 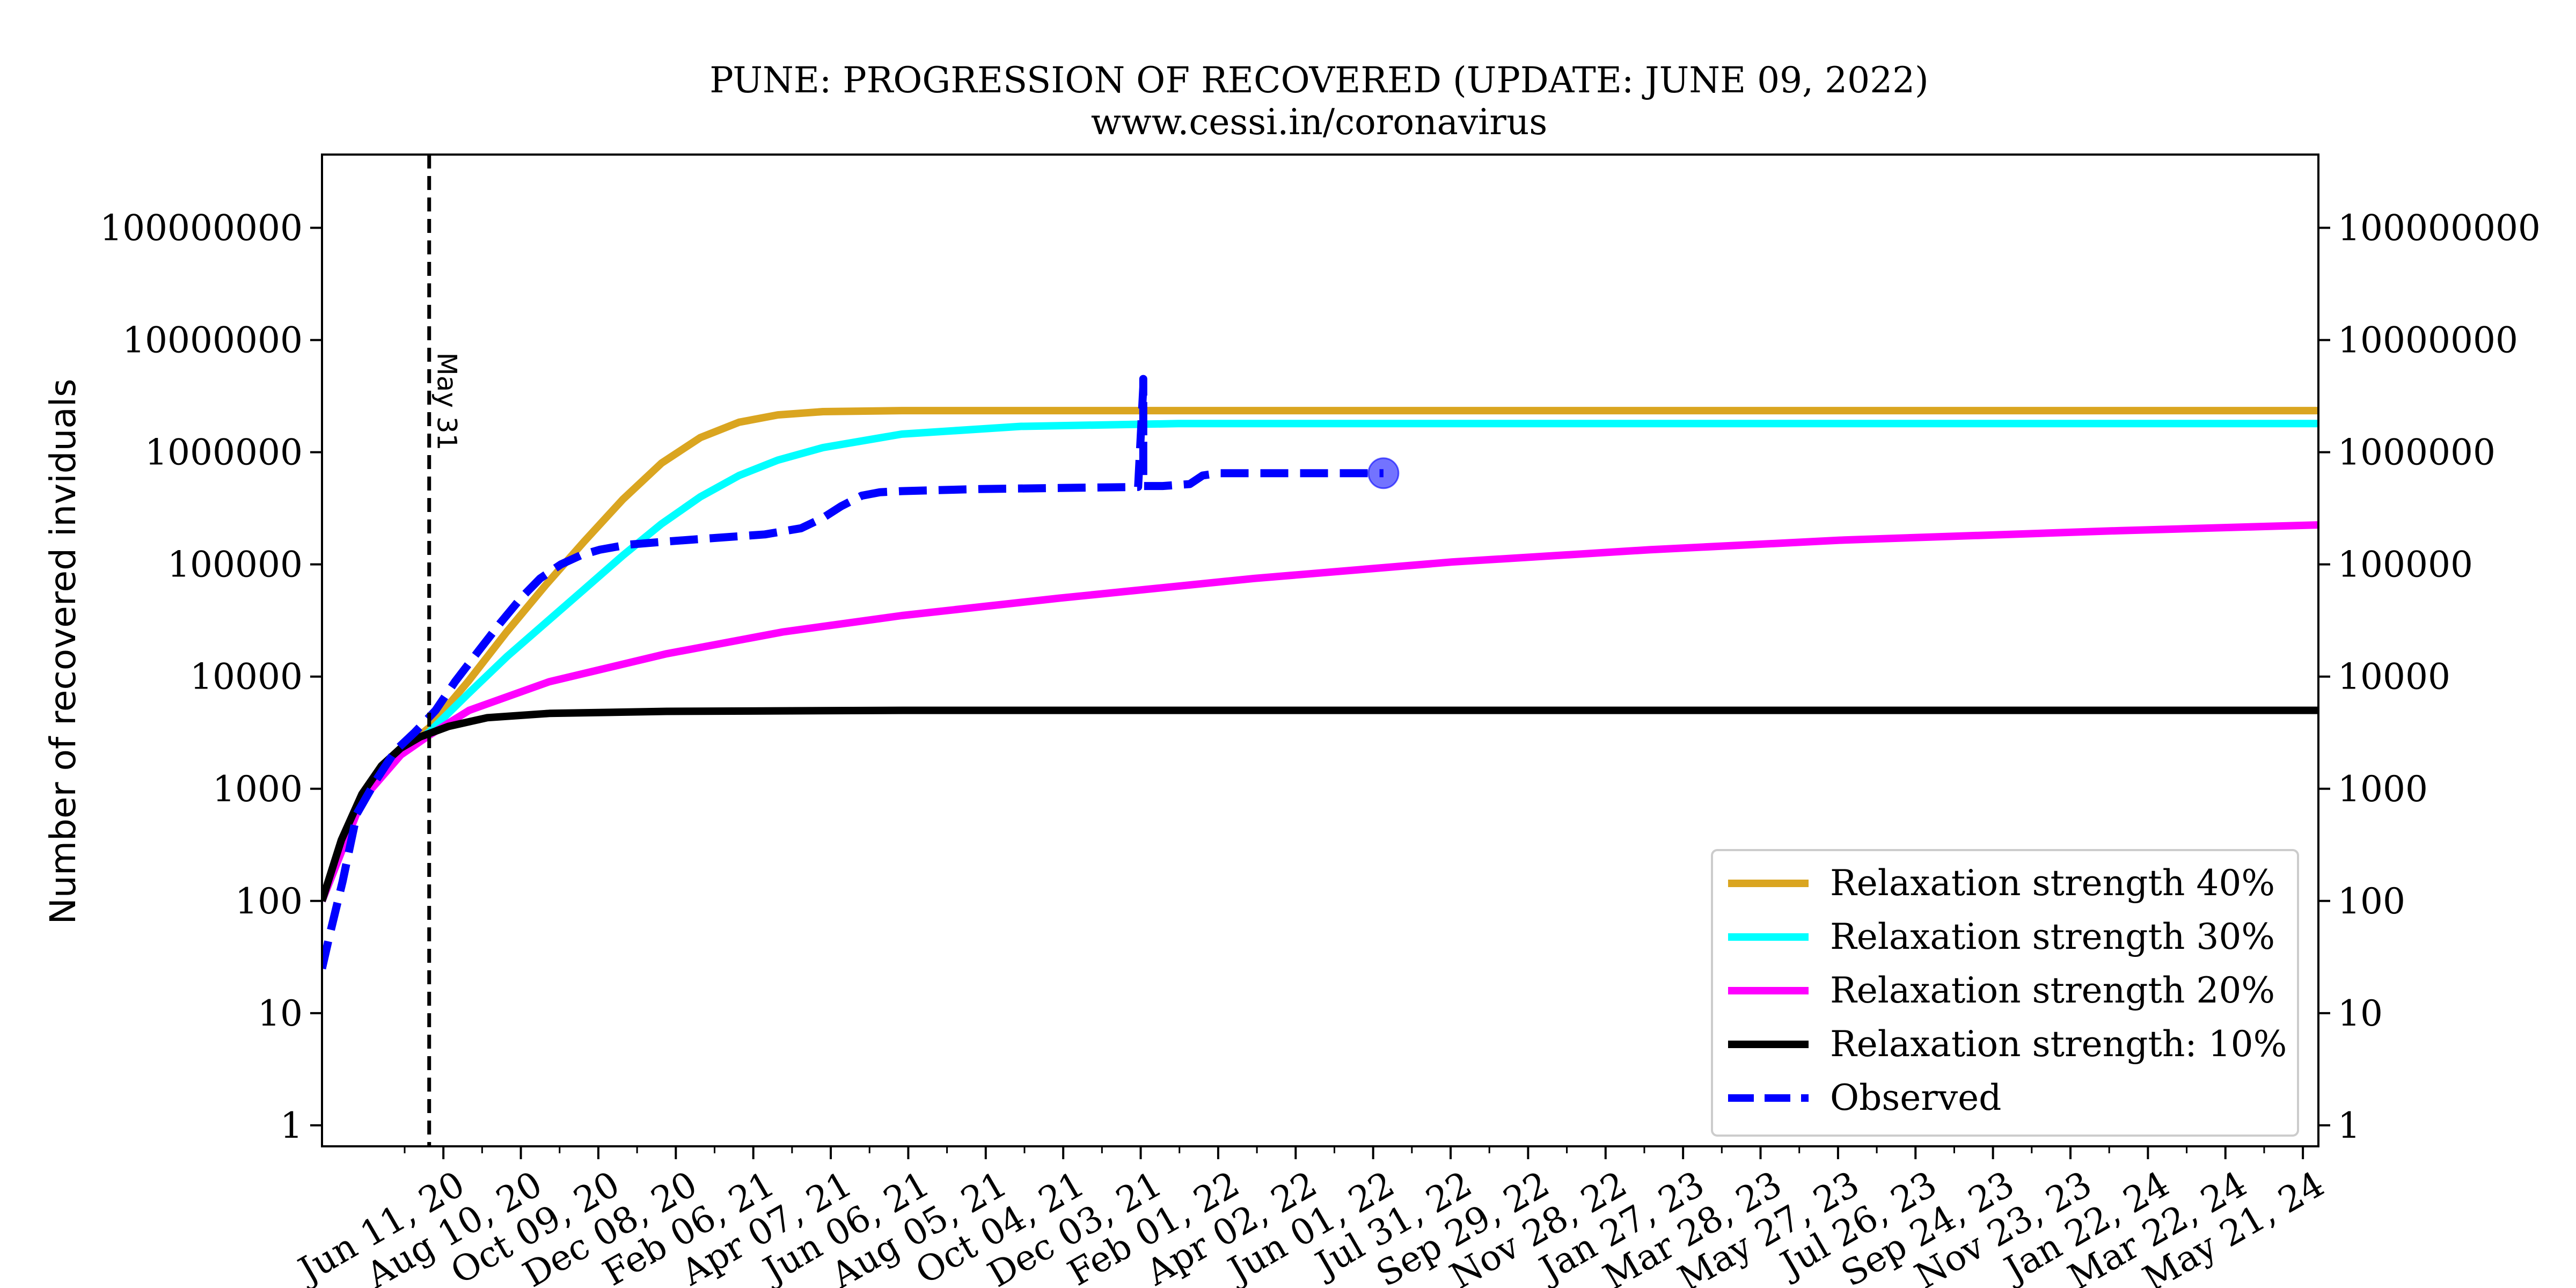 I want to click on y-tick-label-left: 1000000, so click(x=224, y=452).